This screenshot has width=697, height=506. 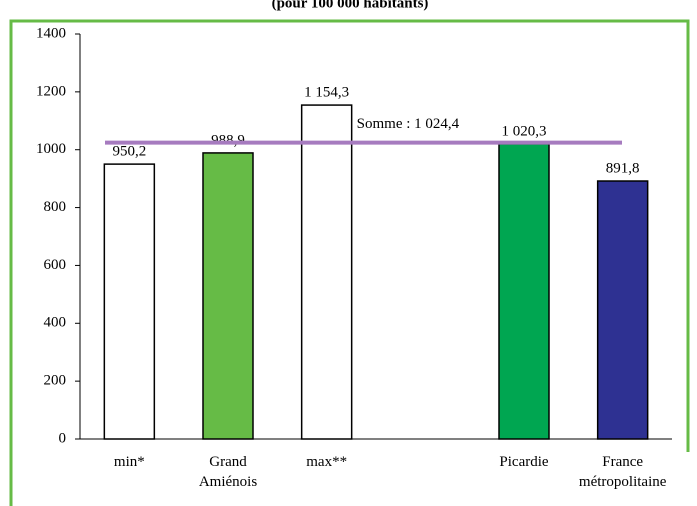 What do you see at coordinates (51, 149) in the screenshot?
I see `y-tick-label: 1000` at bounding box center [51, 149].